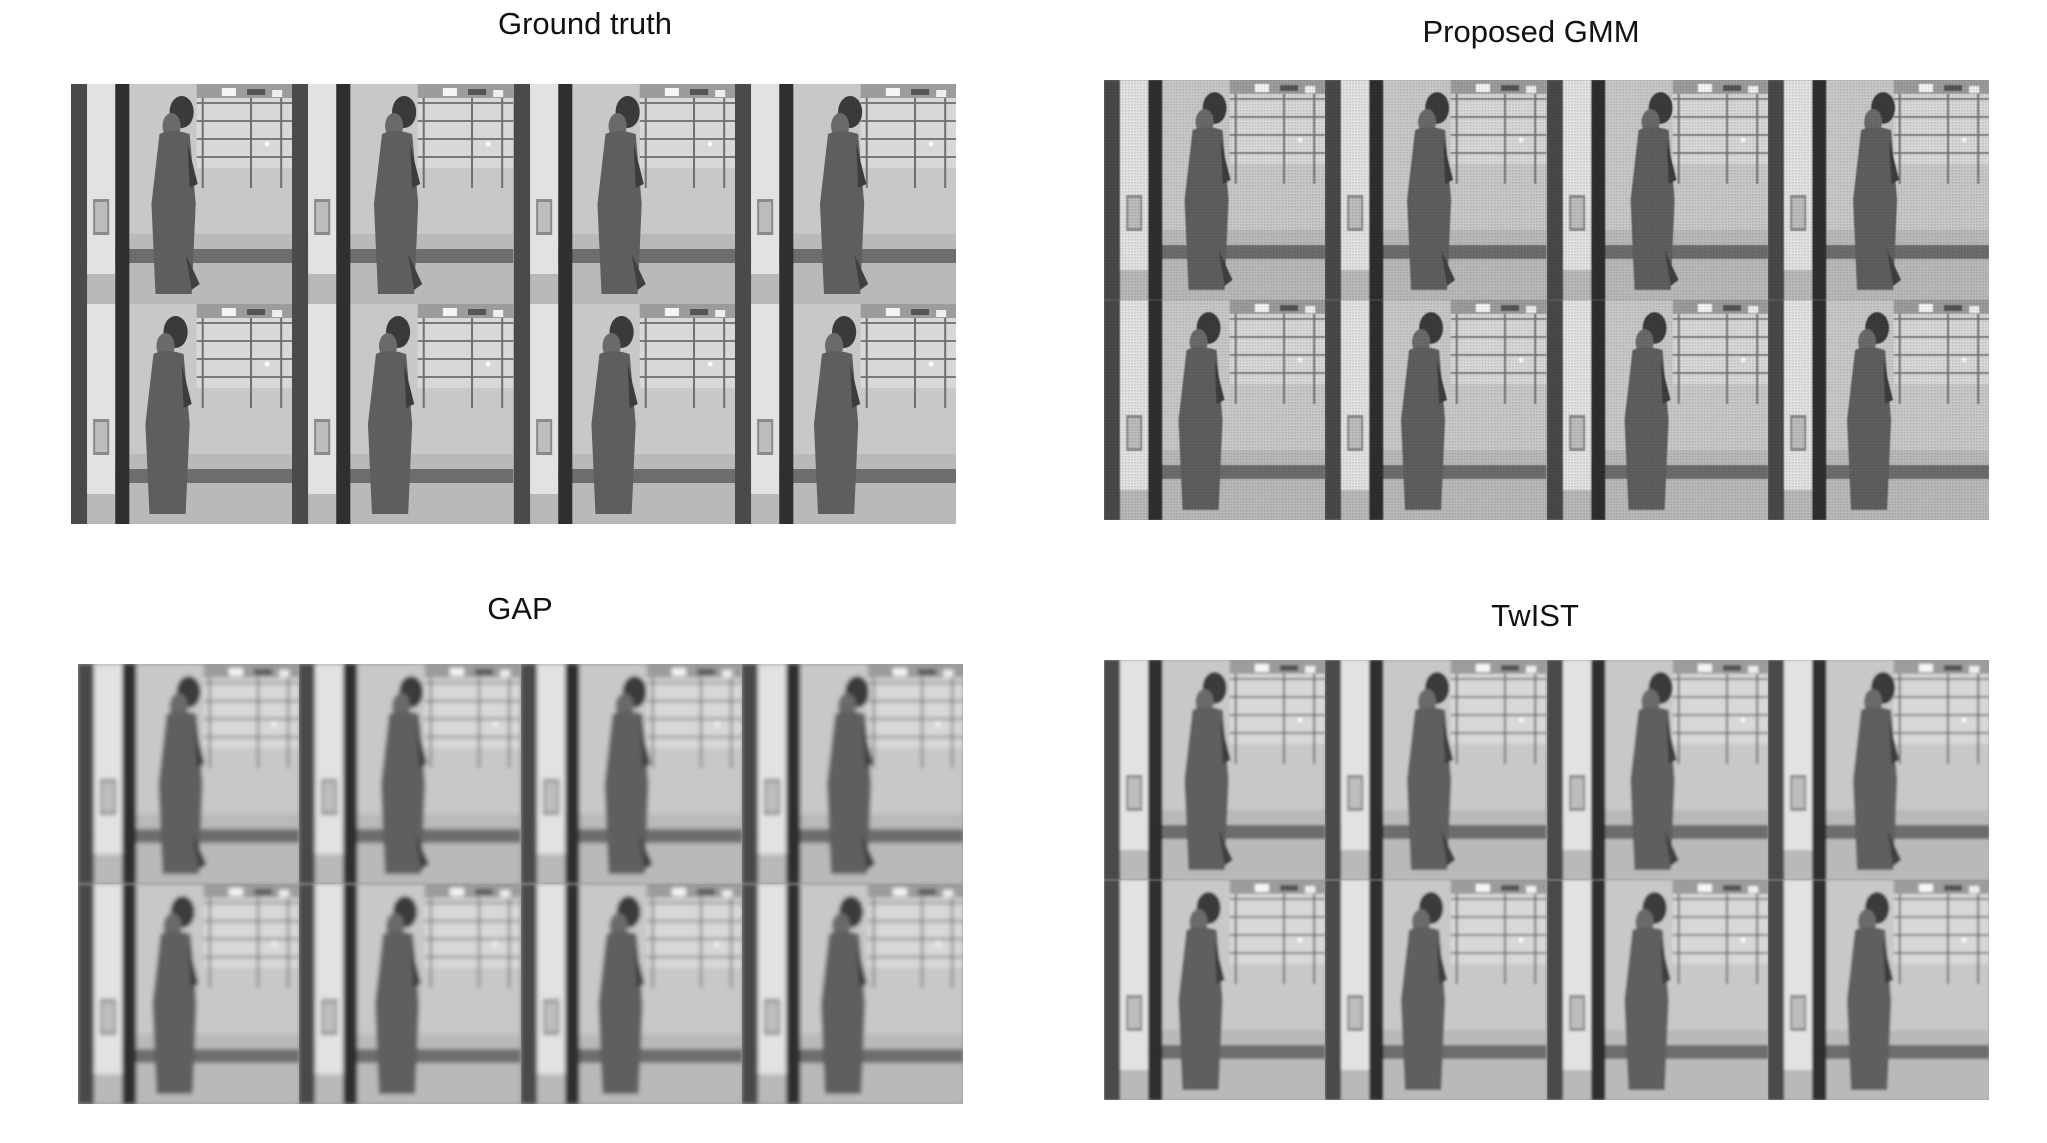 Image resolution: width=2047 pixels, height=1143 pixels. What do you see at coordinates (585, 23) in the screenshot?
I see `panel-title-ground-truth: Ground truth` at bounding box center [585, 23].